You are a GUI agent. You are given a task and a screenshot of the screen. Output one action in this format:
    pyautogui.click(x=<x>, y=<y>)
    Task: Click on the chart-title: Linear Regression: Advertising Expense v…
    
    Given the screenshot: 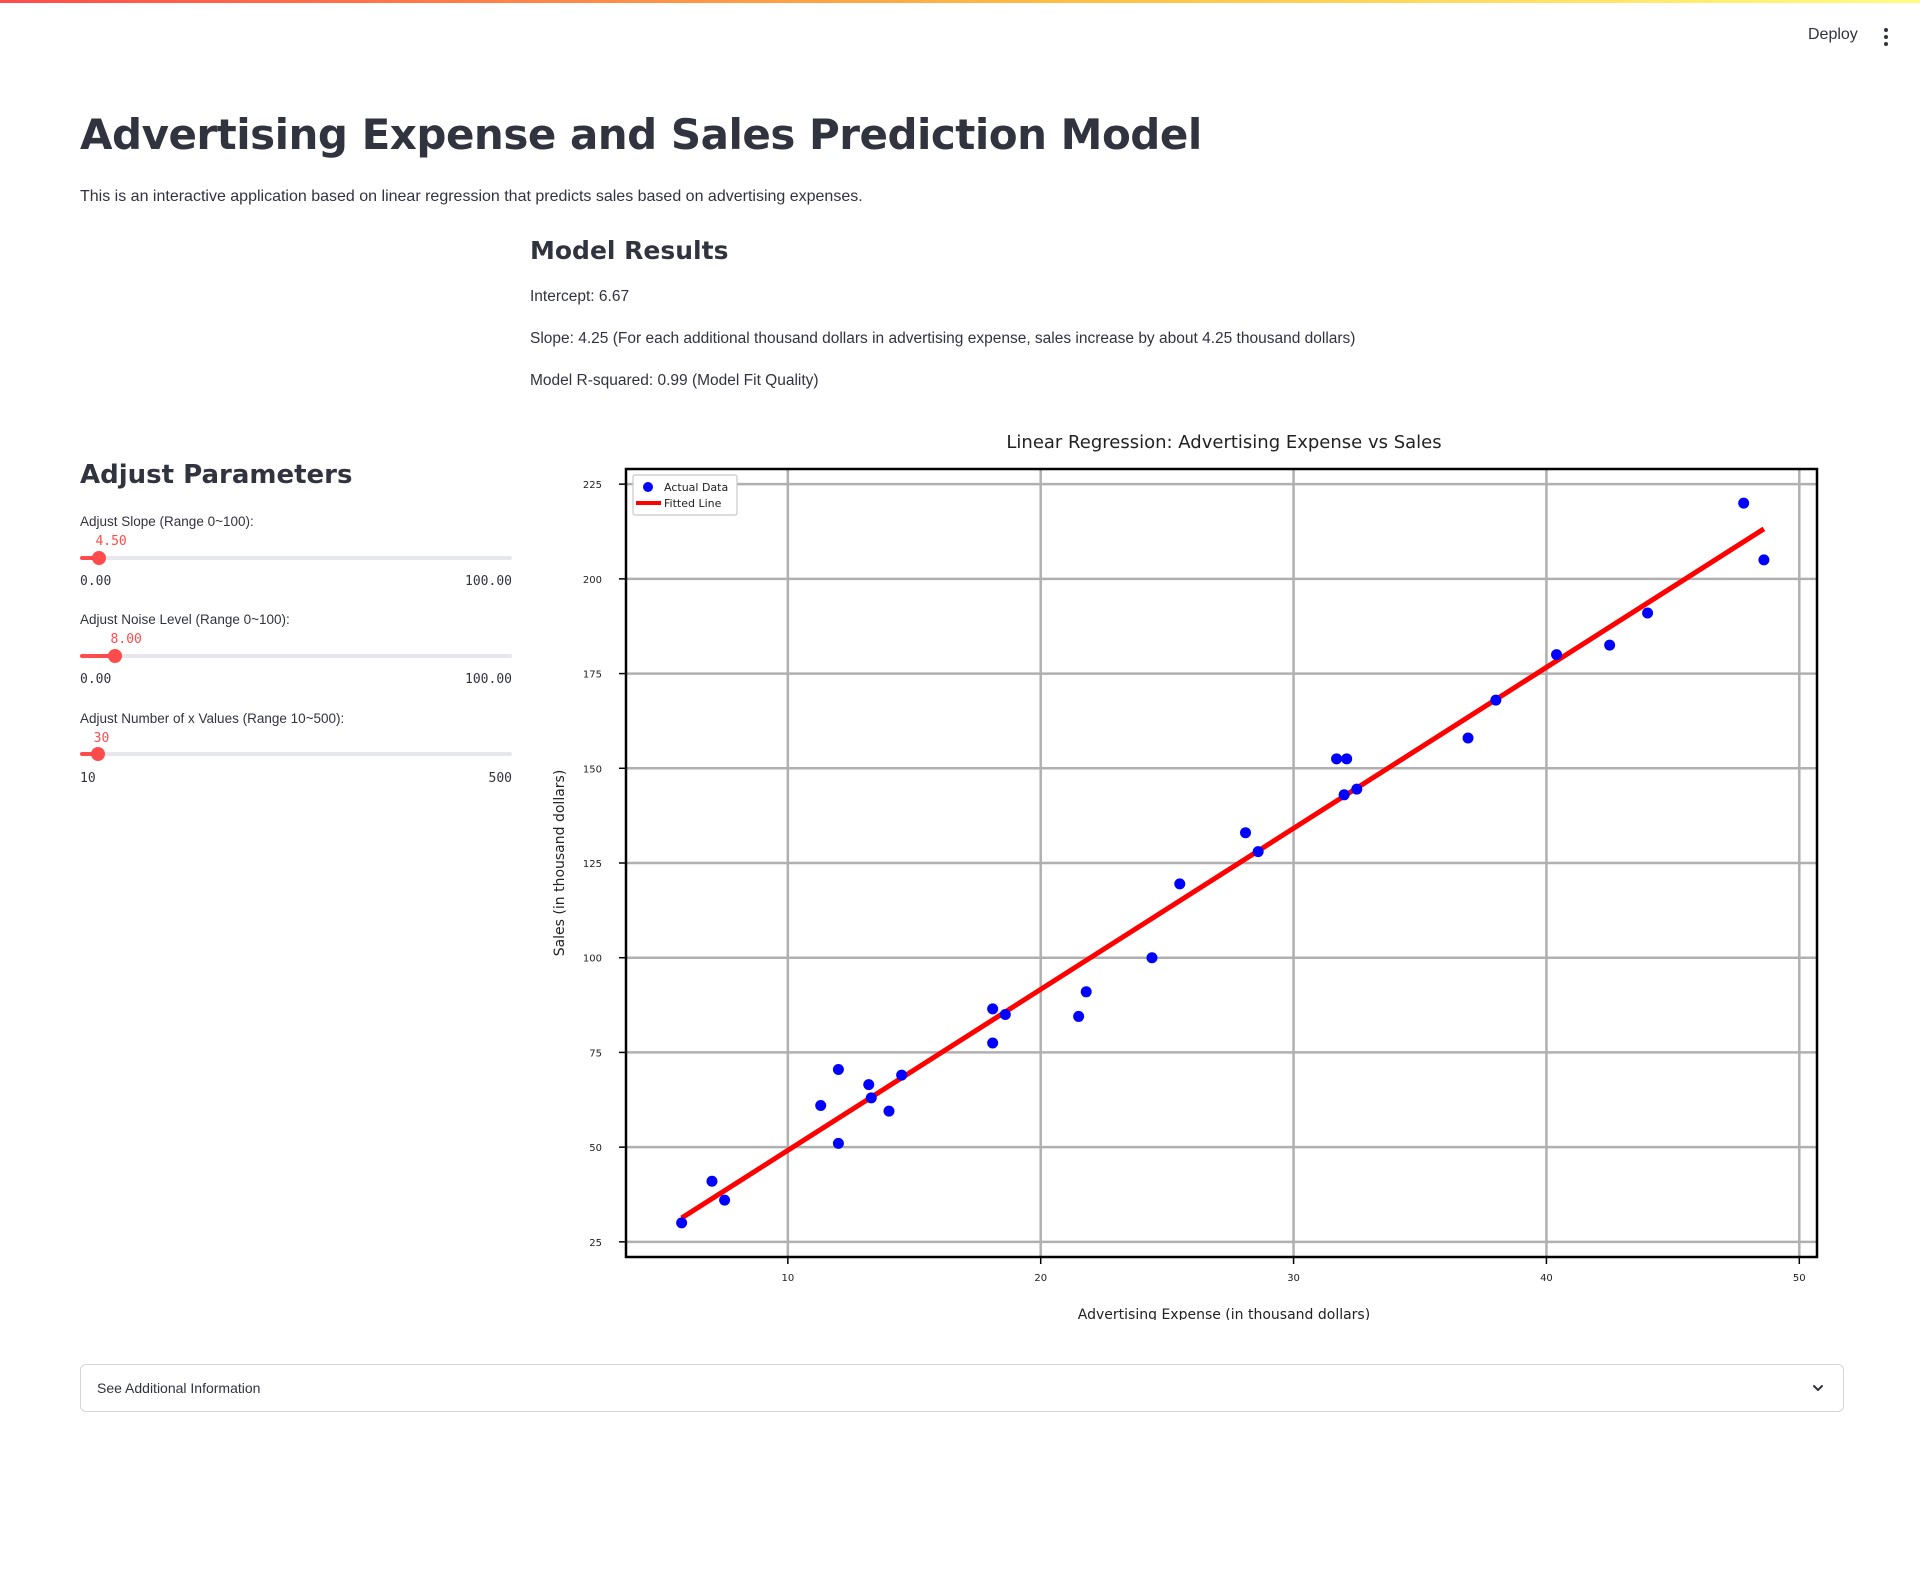 What is the action you would take?
    pyautogui.click(x=1223, y=442)
    